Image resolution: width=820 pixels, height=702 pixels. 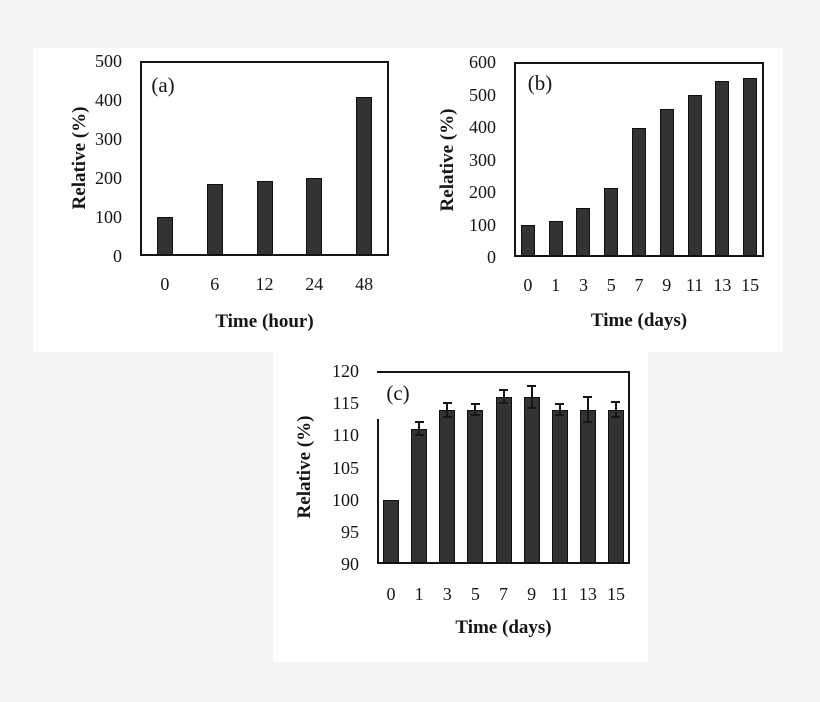 I want to click on y-axis-title-c: Relative (%), so click(x=304, y=467).